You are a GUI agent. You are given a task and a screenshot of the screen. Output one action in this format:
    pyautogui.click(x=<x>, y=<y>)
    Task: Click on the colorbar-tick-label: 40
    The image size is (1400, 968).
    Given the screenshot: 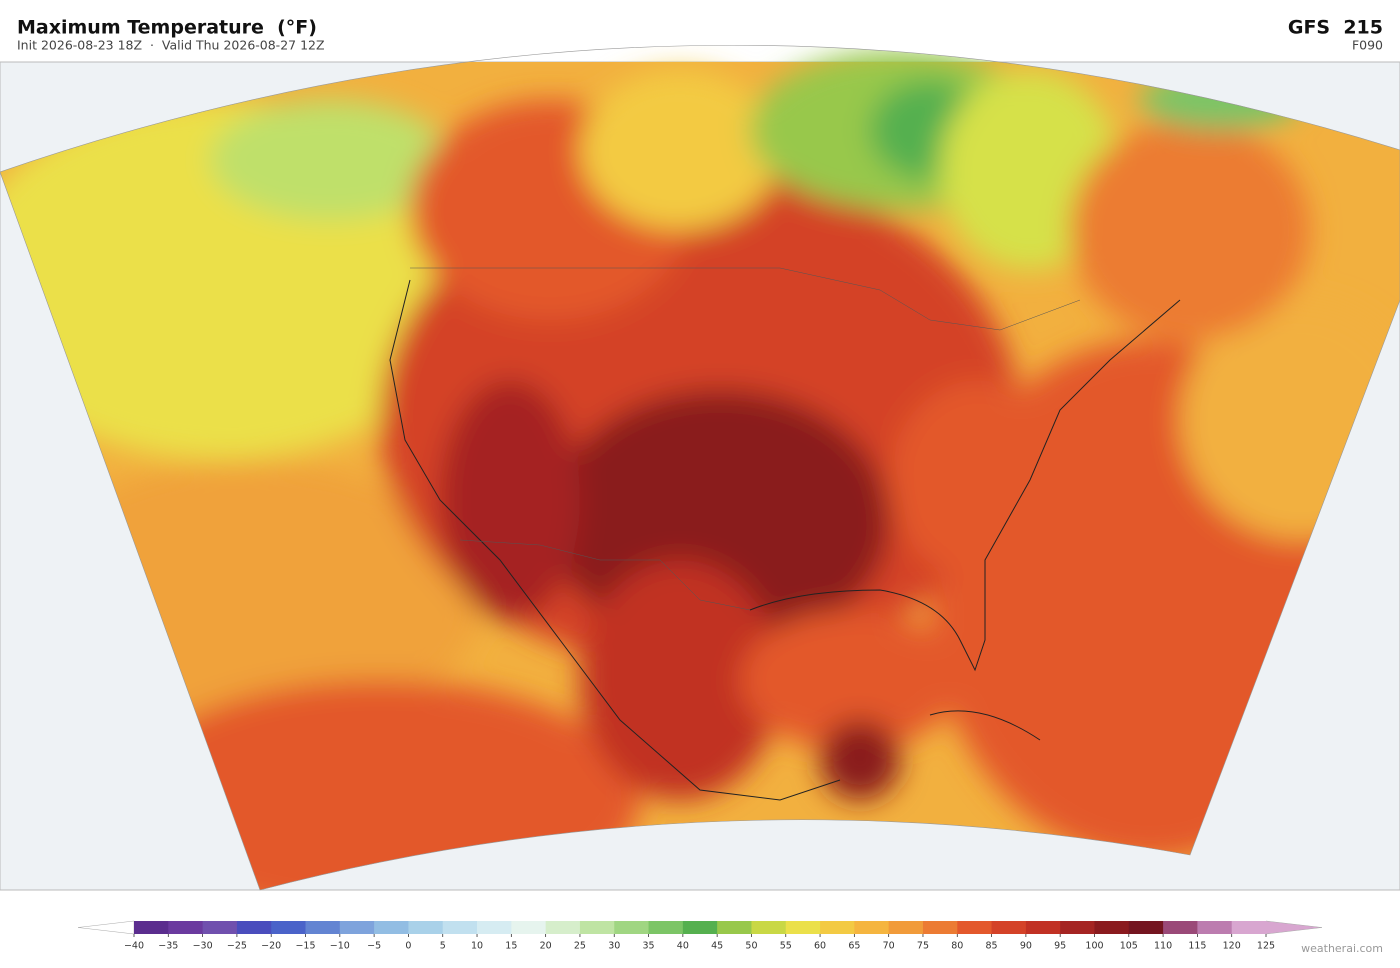 What is the action you would take?
    pyautogui.click(x=683, y=946)
    